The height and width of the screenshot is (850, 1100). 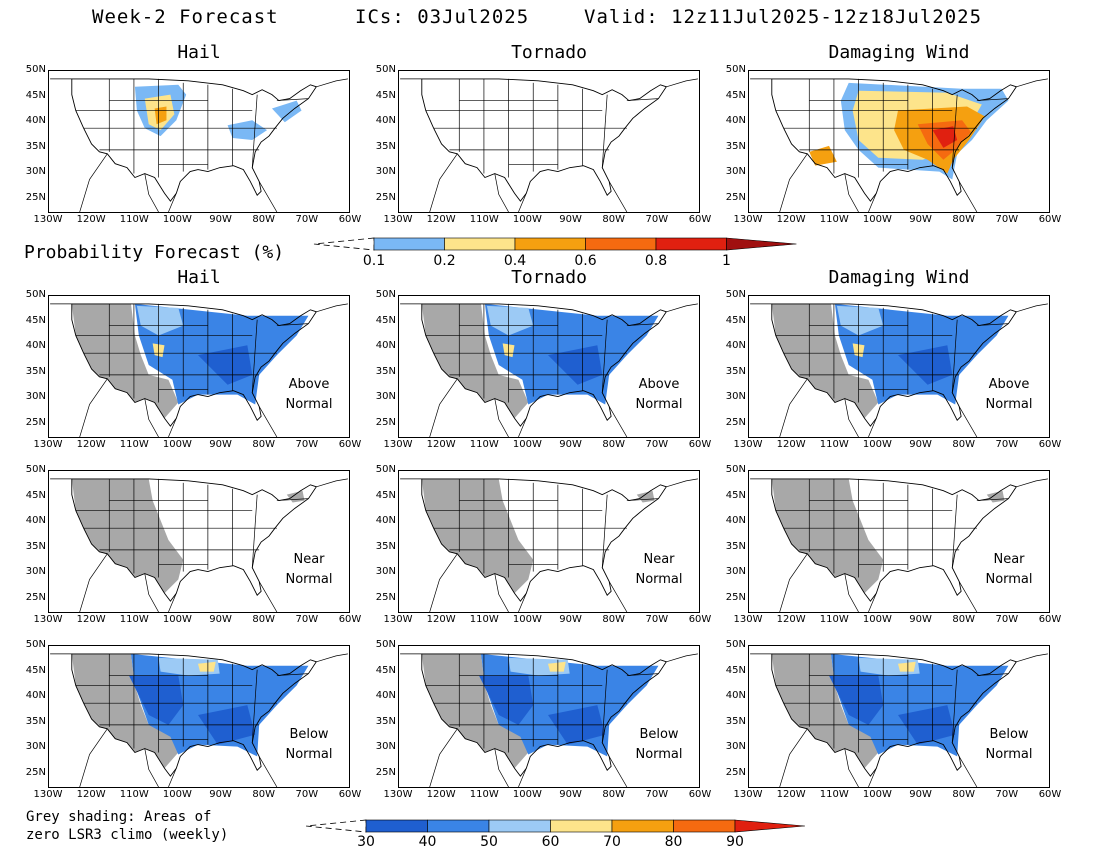 What do you see at coordinates (309, 579) in the screenshot?
I see `anomaly-label-line-2: Normal` at bounding box center [309, 579].